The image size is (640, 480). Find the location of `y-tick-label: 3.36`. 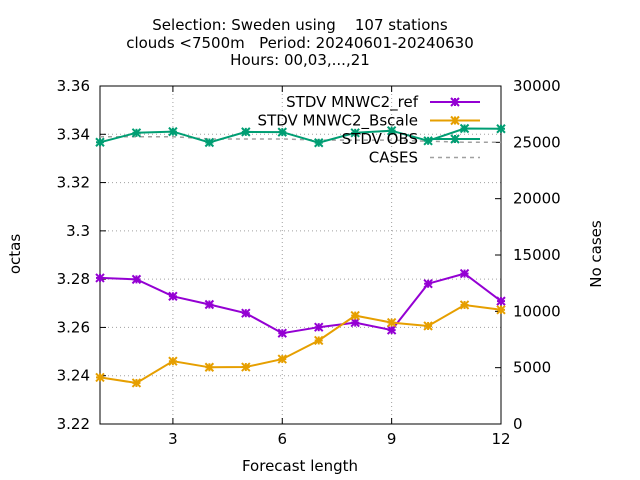

y-tick-label: 3.36 is located at coordinates (73, 86).